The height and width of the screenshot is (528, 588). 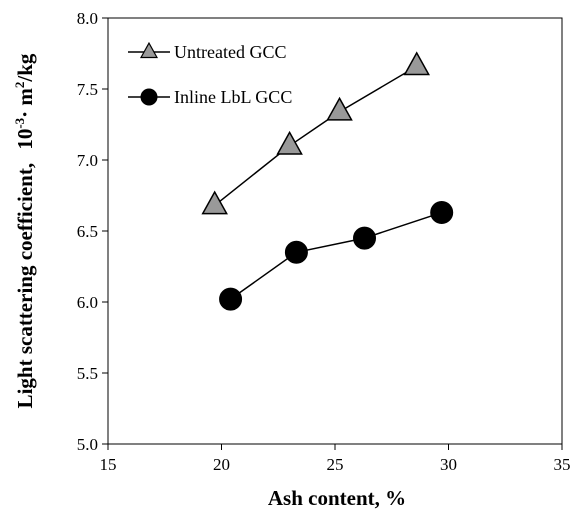 What do you see at coordinates (87, 231) in the screenshot?
I see `y-tick-label: 6.5` at bounding box center [87, 231].